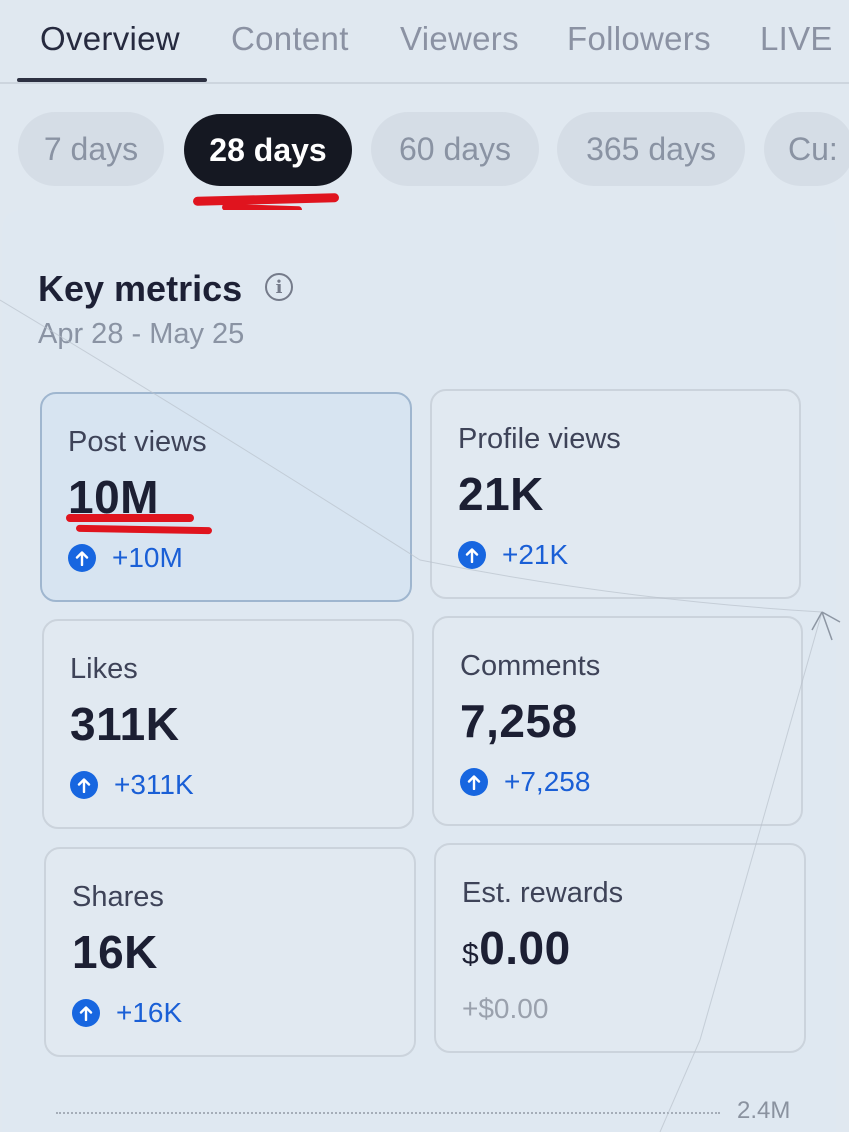  I want to click on analytics-tab-bar: Overview Content Viewers Followers LIVE, so click(424, 42).